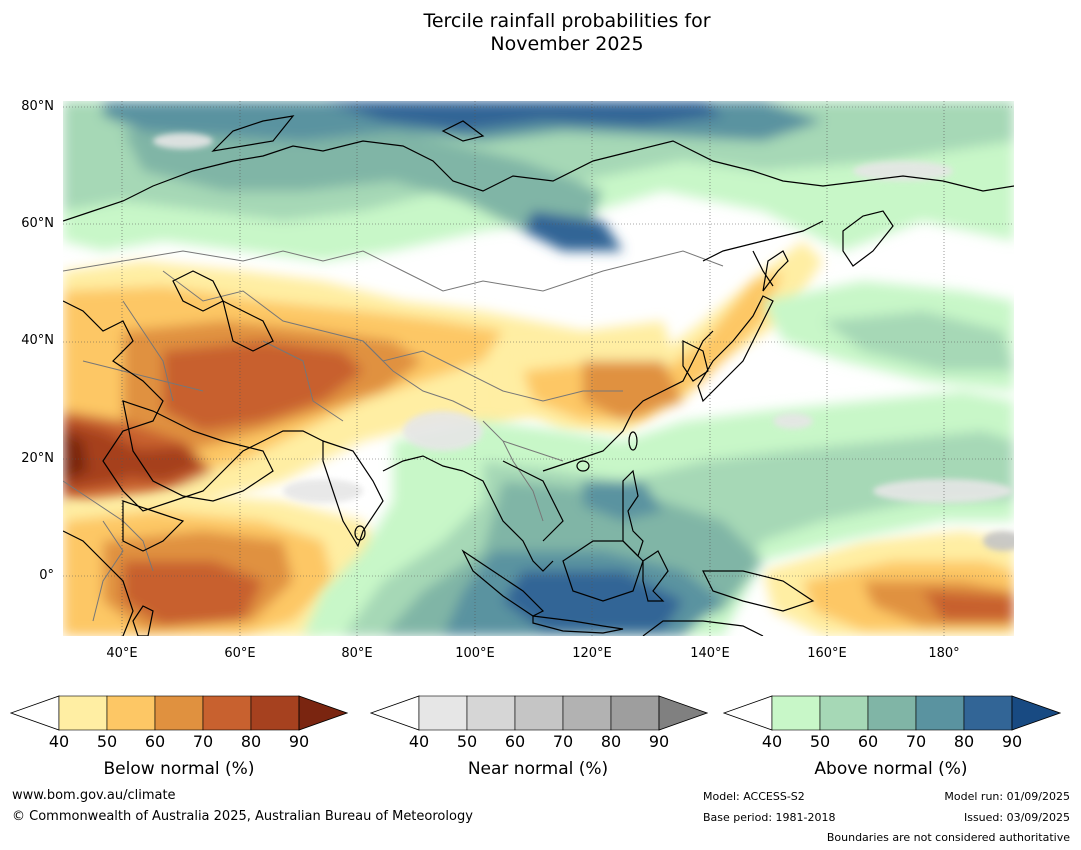  What do you see at coordinates (748, 713) in the screenshot?
I see `colorbar-above-lower-extend` at bounding box center [748, 713].